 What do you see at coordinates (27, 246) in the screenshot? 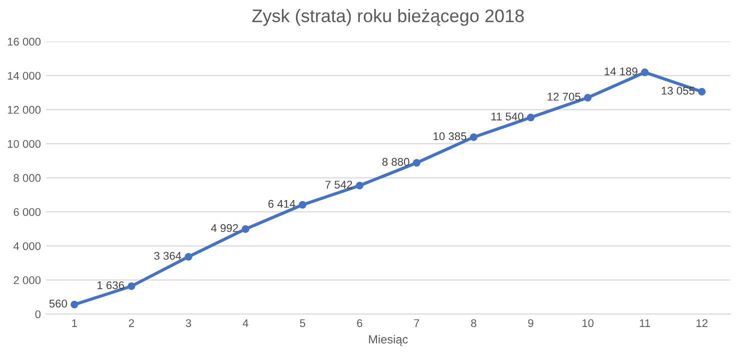
I see `y-tick-label: 4 000` at bounding box center [27, 246].